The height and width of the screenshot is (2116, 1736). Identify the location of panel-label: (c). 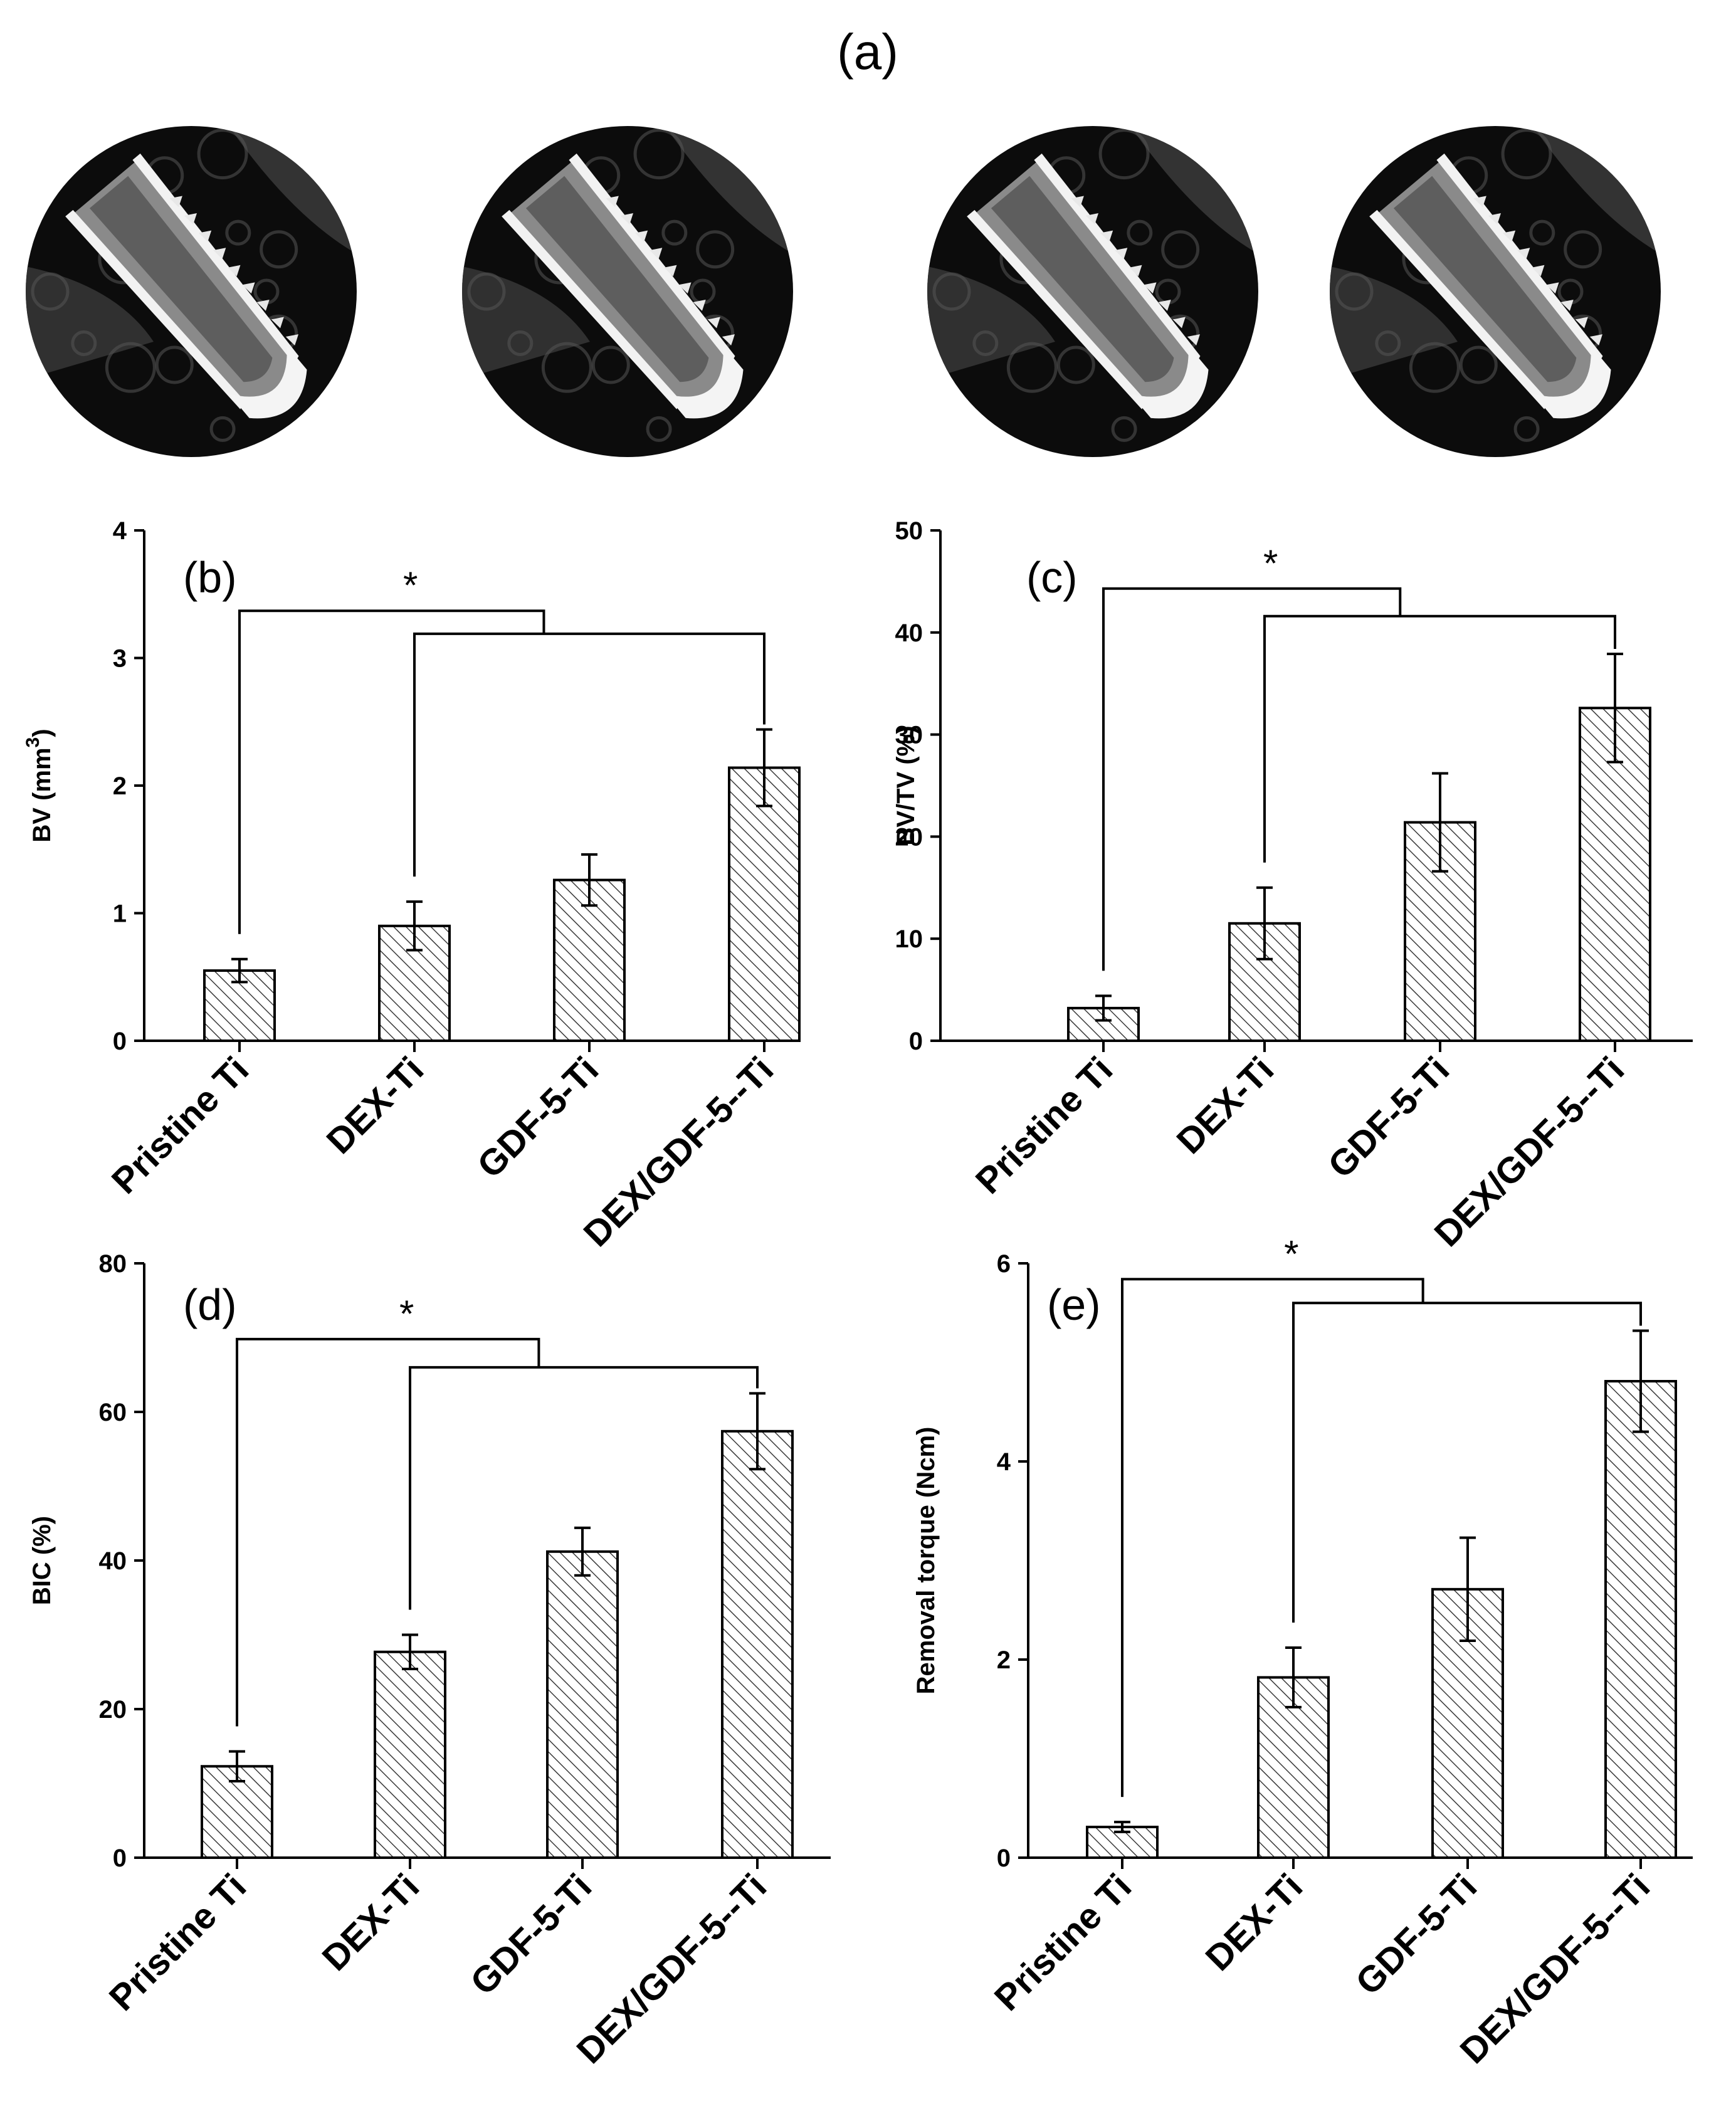
(1052, 577).